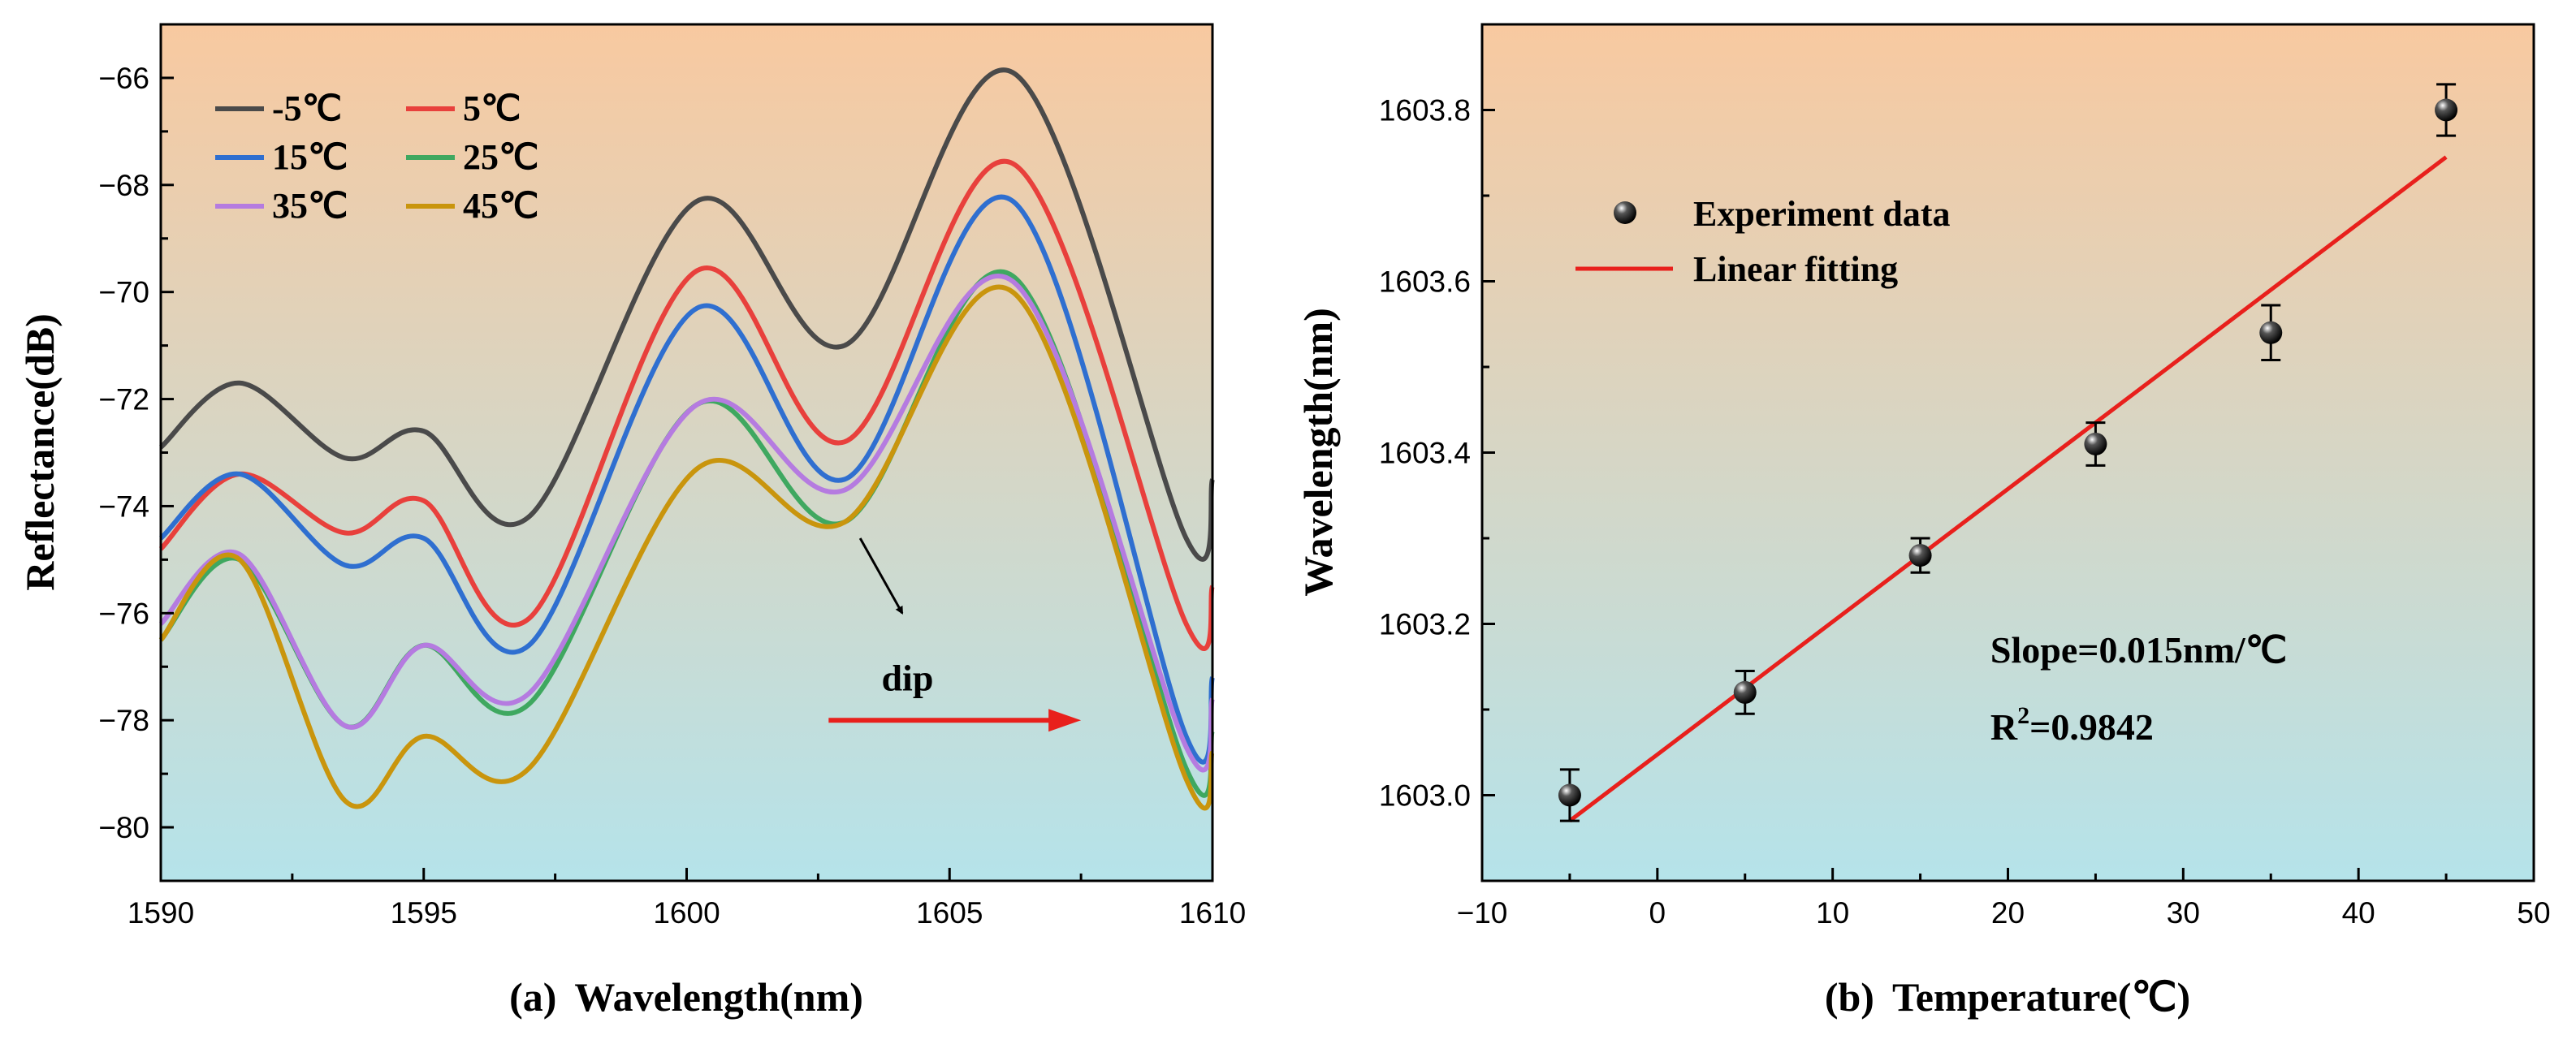  What do you see at coordinates (1425, 453) in the screenshot?
I see `chart-b-ytick-label: 1603.4` at bounding box center [1425, 453].